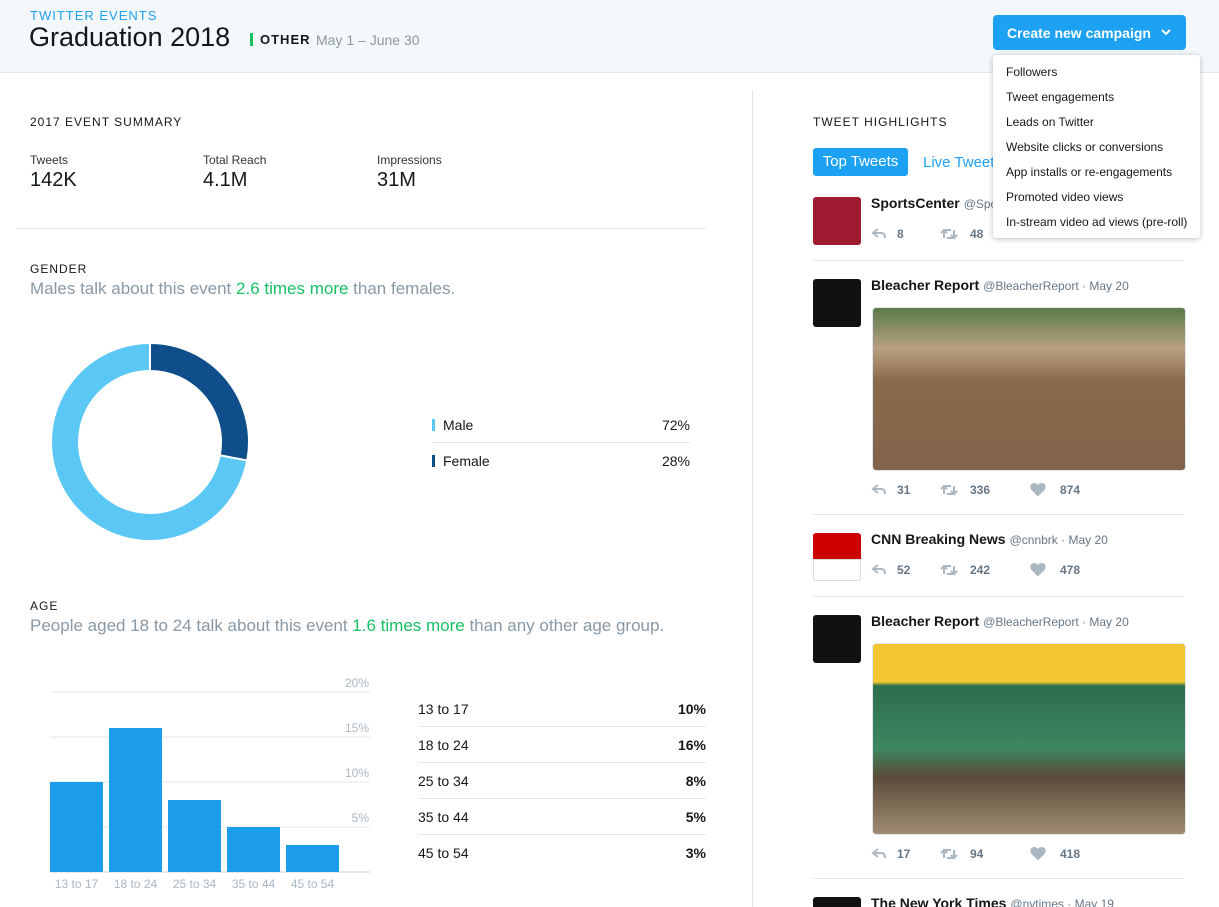  What do you see at coordinates (904, 854) in the screenshot?
I see `action-count: 17` at bounding box center [904, 854].